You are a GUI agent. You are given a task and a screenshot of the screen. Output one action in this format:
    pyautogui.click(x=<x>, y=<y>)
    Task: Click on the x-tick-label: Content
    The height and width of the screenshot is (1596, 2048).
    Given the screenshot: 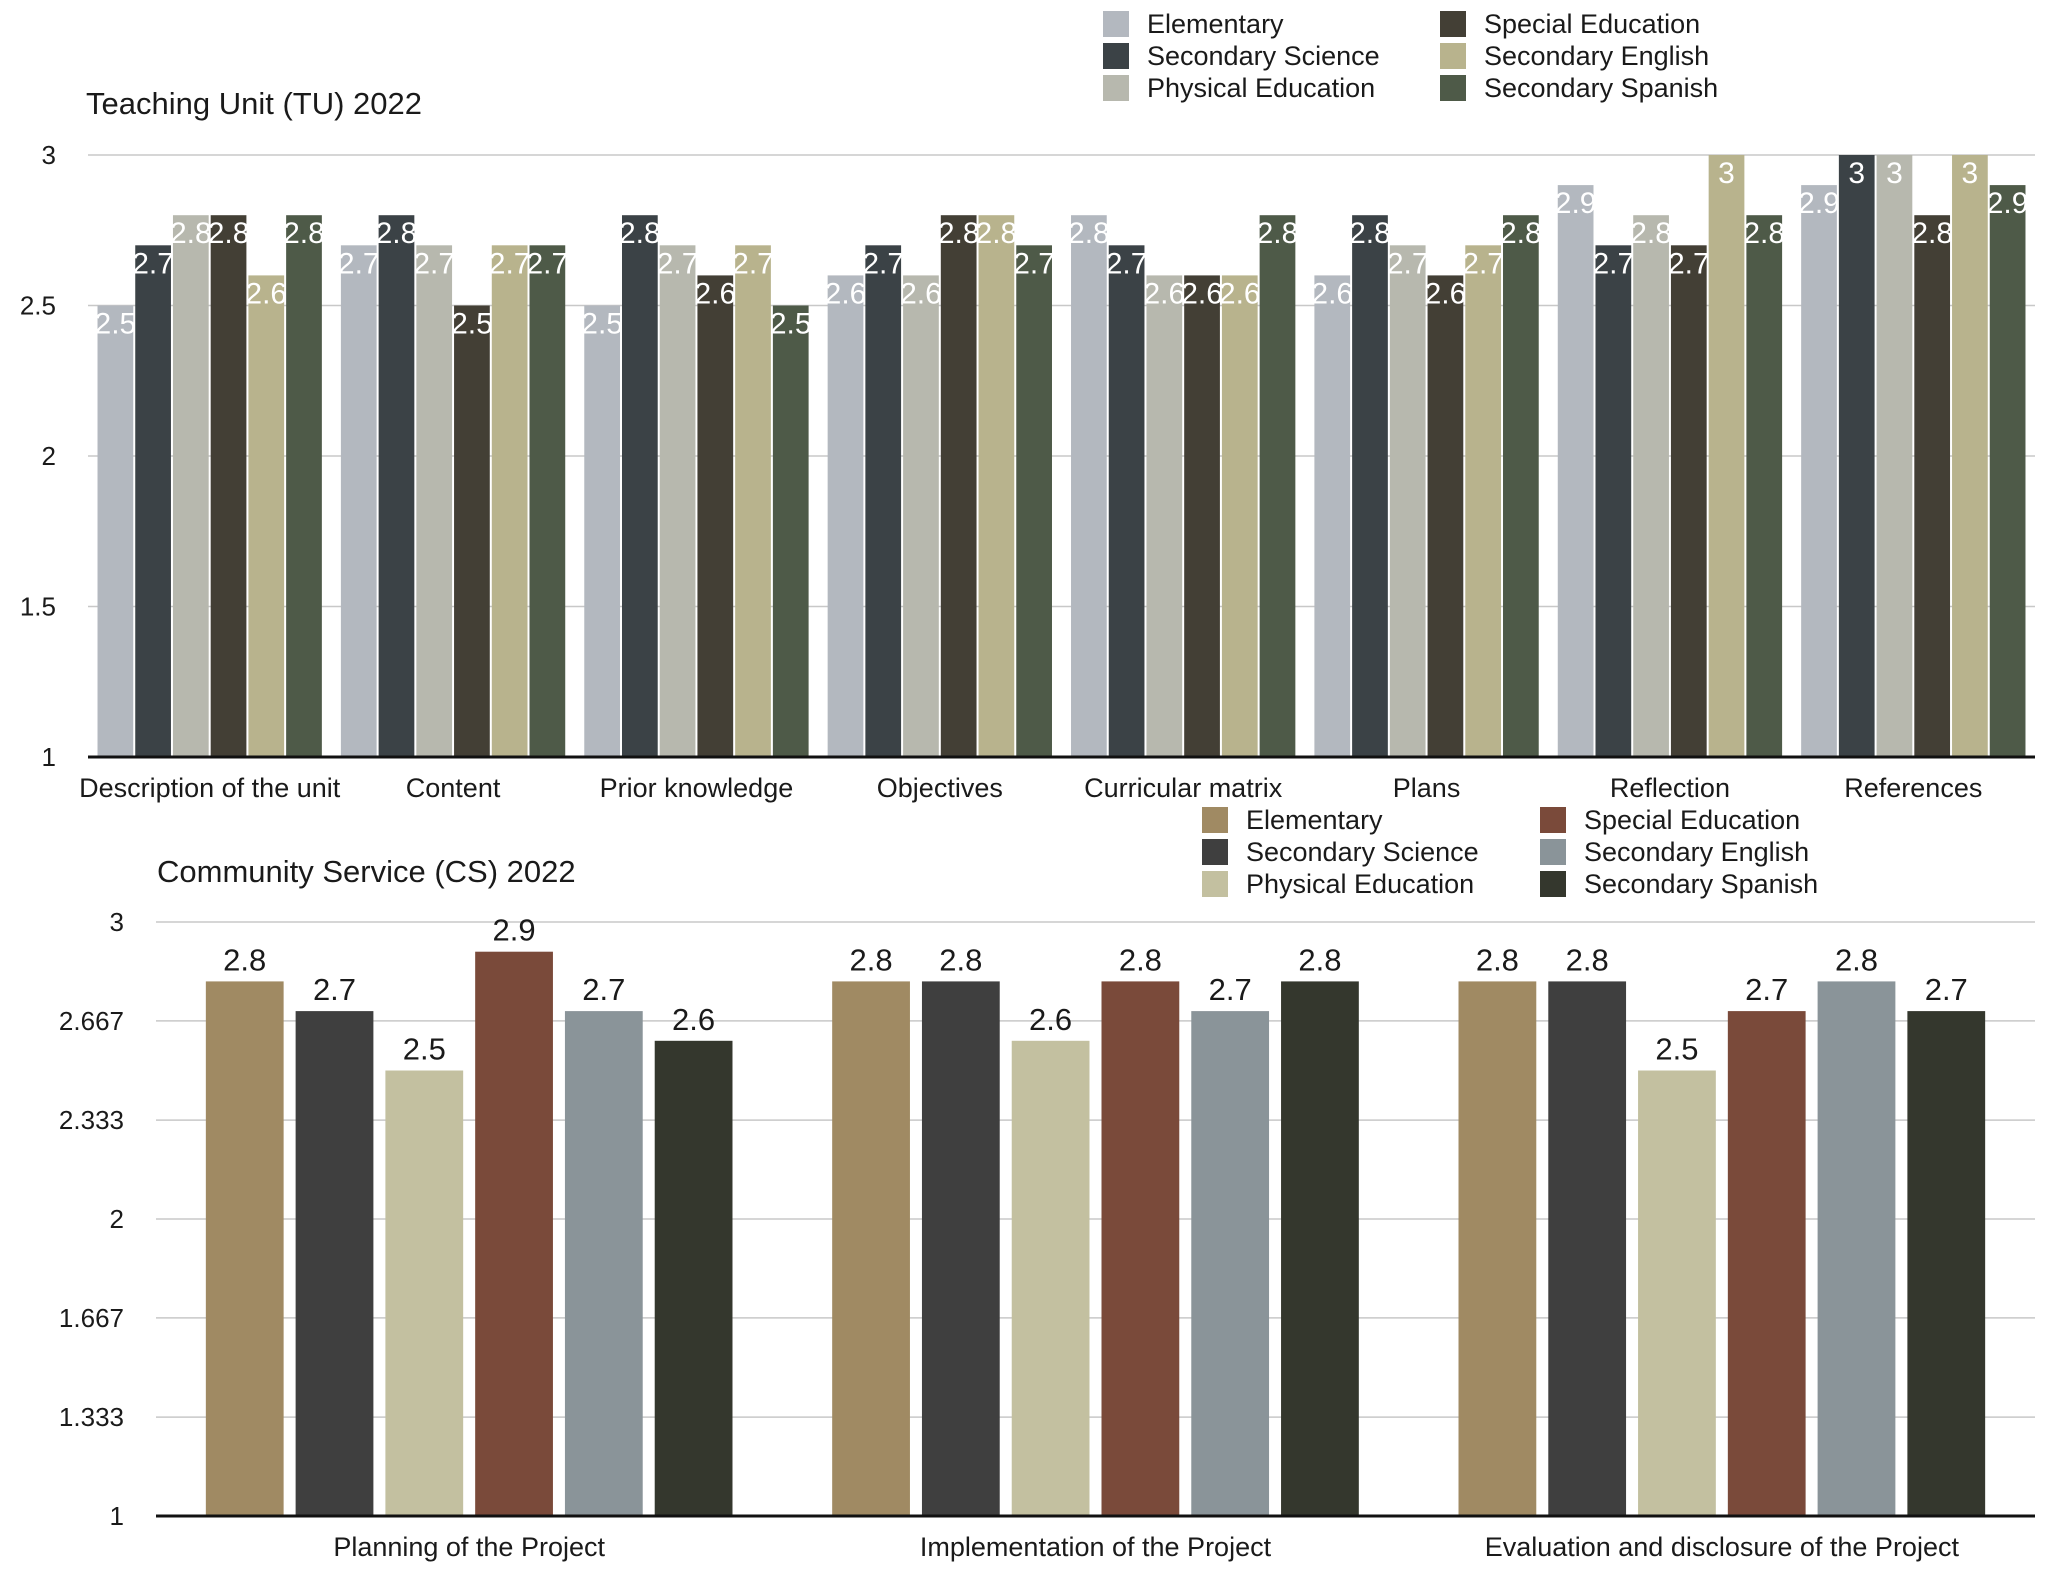 What is the action you would take?
    pyautogui.click(x=453, y=788)
    